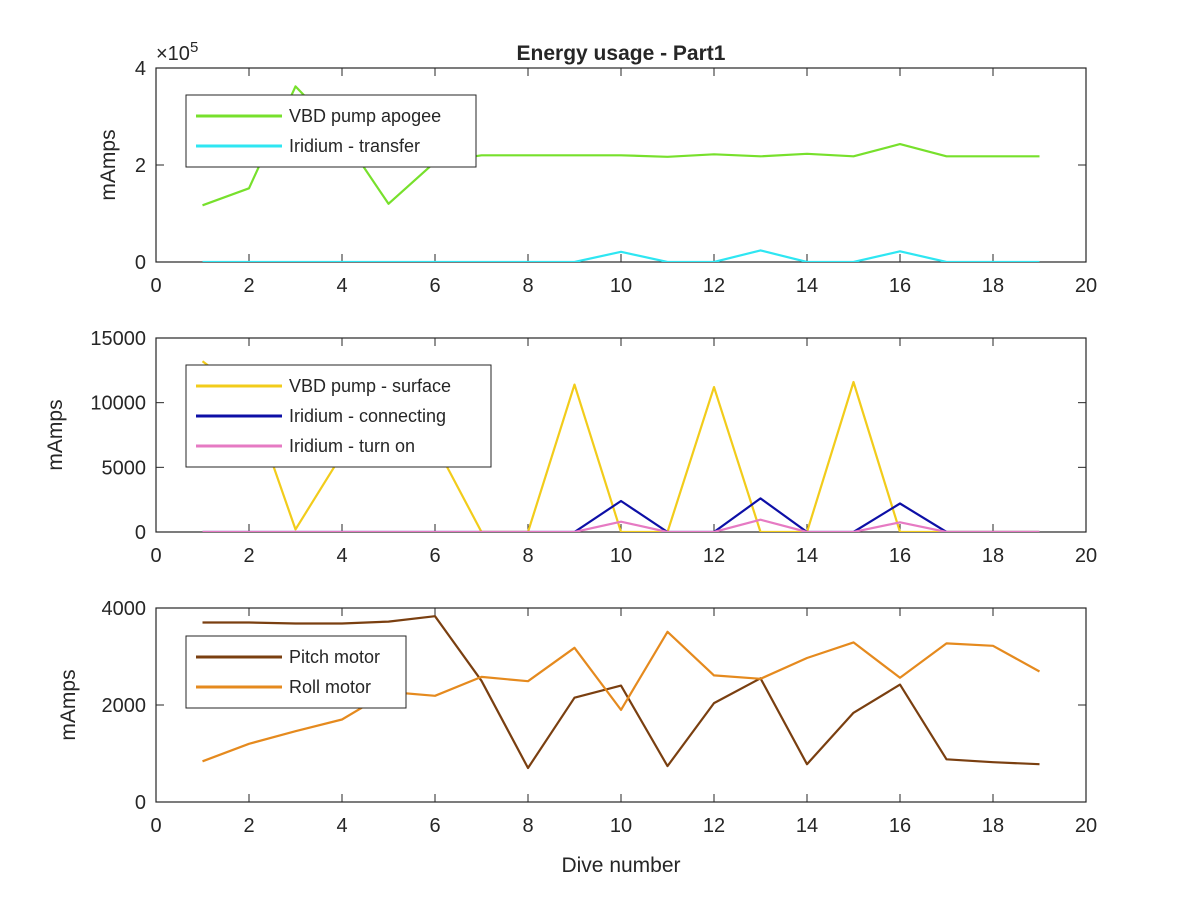 The height and width of the screenshot is (900, 1200). What do you see at coordinates (621, 525) in the screenshot?
I see `series-line-iridium-turn-on` at bounding box center [621, 525].